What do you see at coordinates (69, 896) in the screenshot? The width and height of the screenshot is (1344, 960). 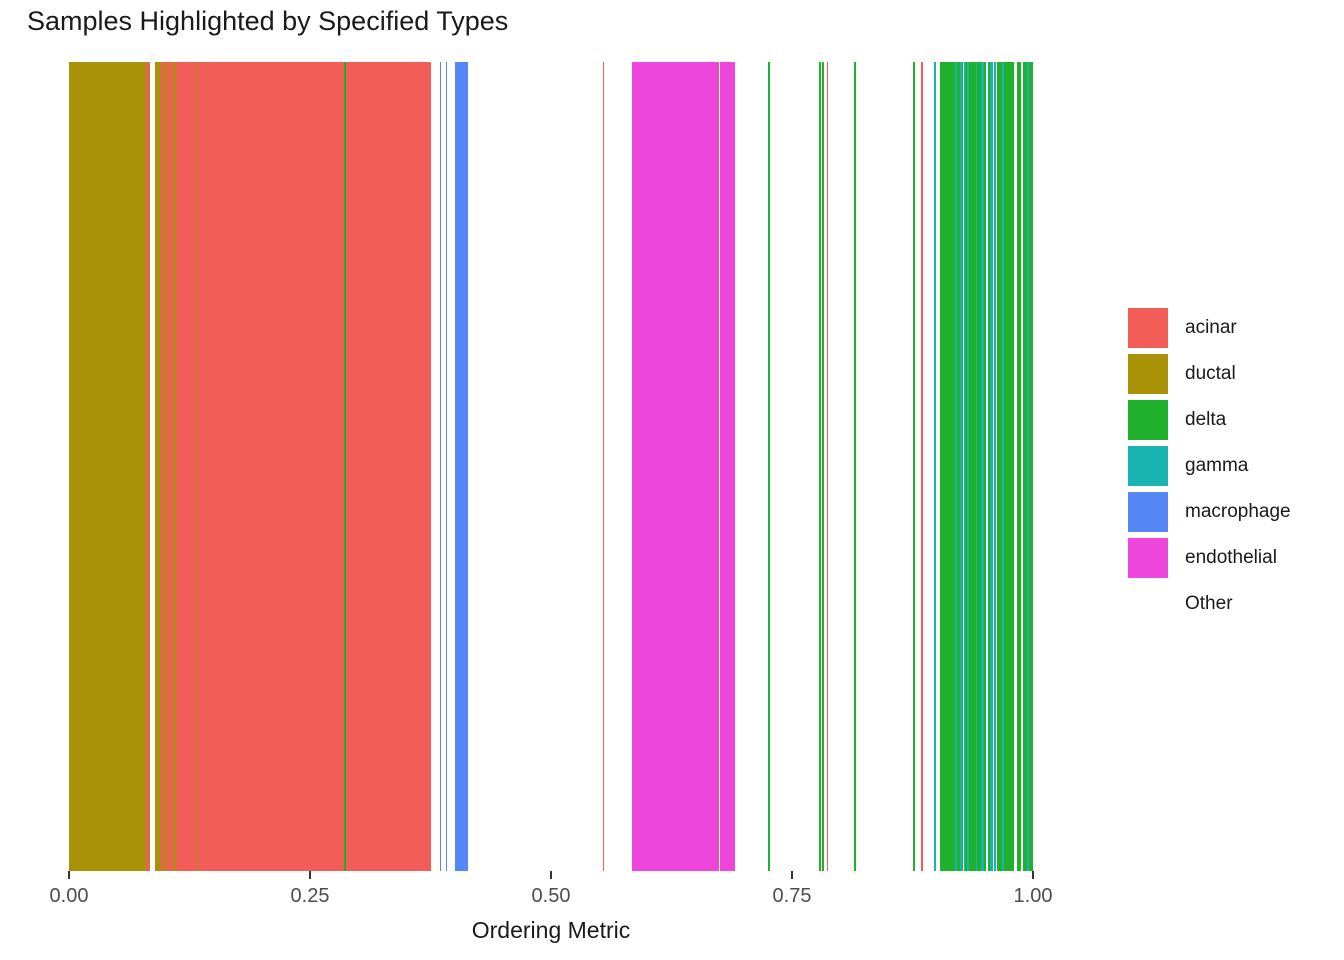 I see `x-axis-tick-label: 0.00` at bounding box center [69, 896].